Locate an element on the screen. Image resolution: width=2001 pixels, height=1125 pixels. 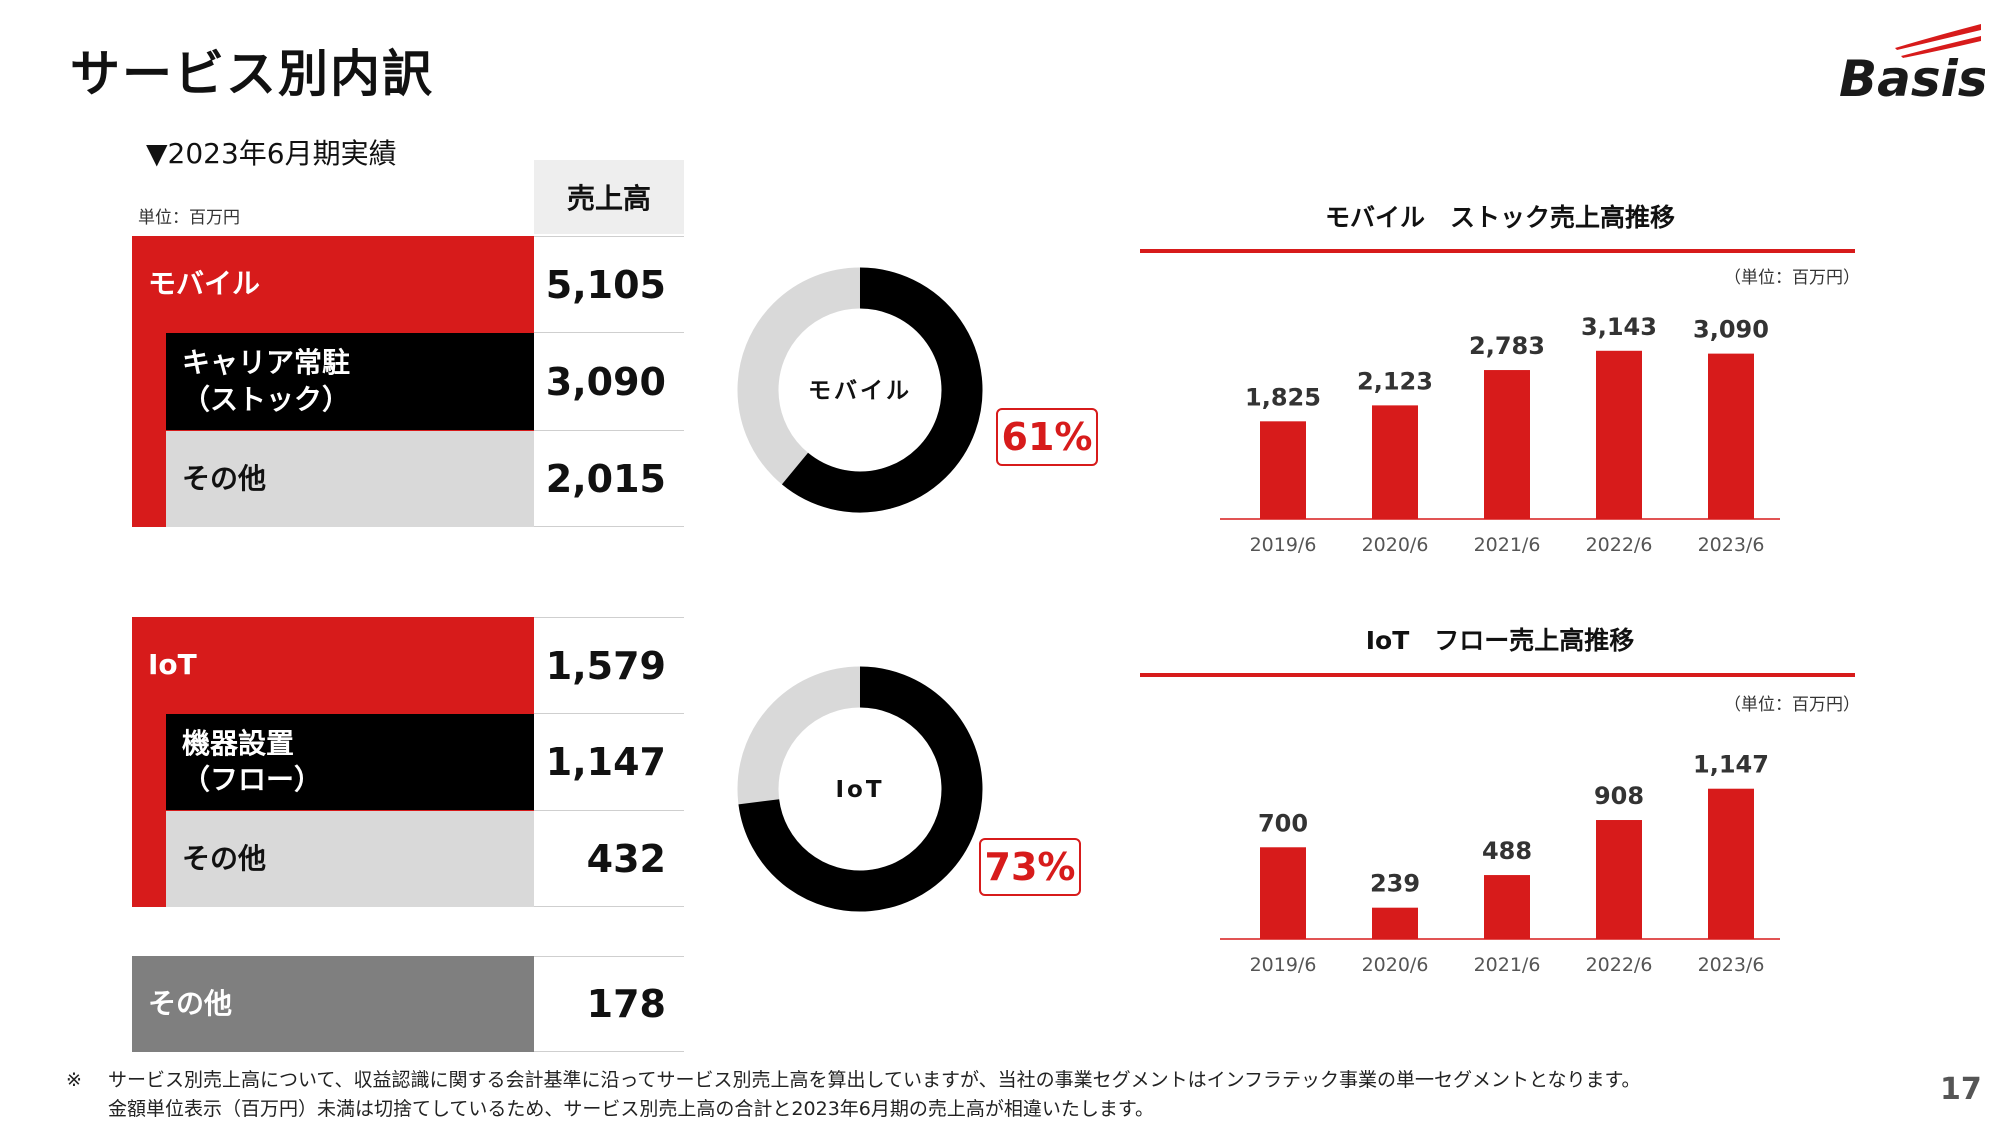
mobile-other-row: その他 is located at coordinates (350, 479).